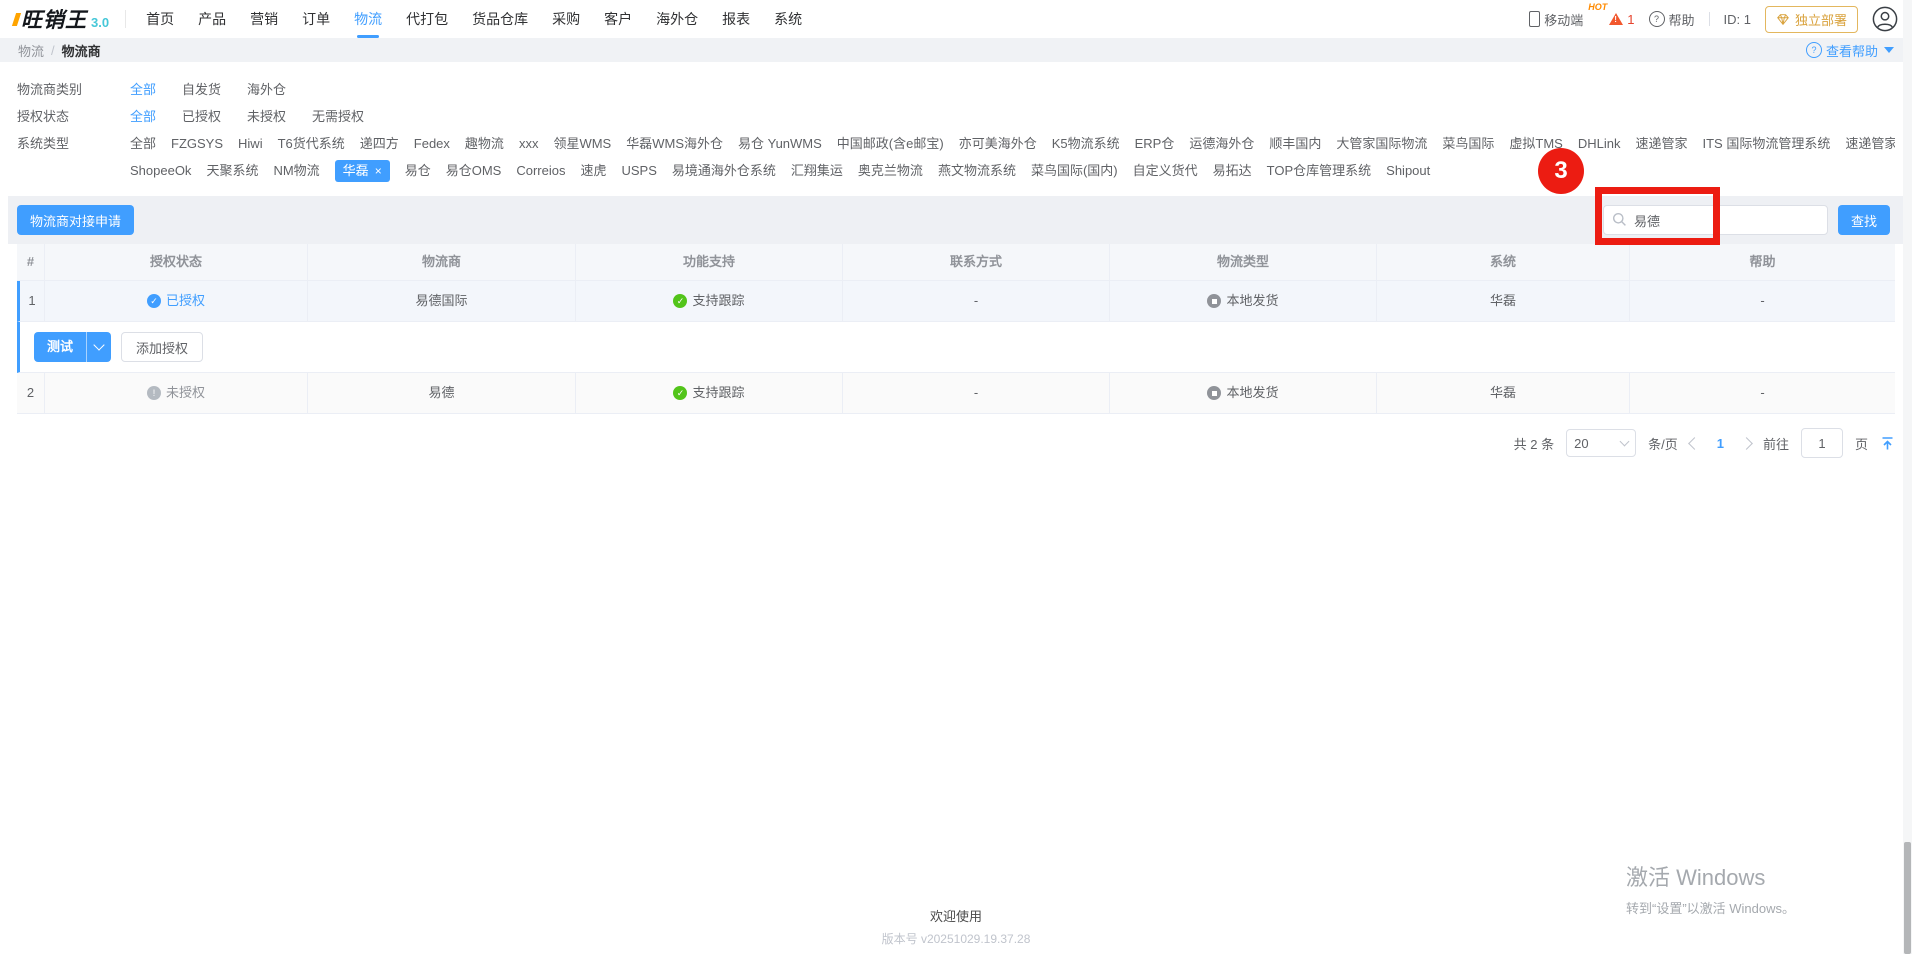 The height and width of the screenshot is (954, 1912). Describe the element at coordinates (432, 143) in the screenshot. I see `filter-option: Fedex` at that location.